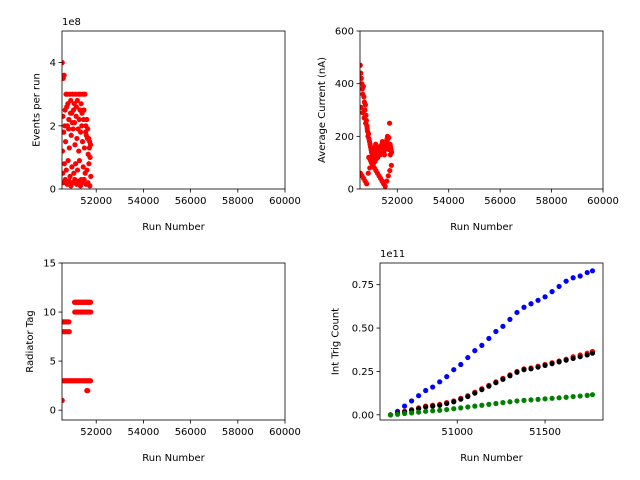  What do you see at coordinates (397, 201) in the screenshot?
I see `x-tick-label: 52000` at bounding box center [397, 201].